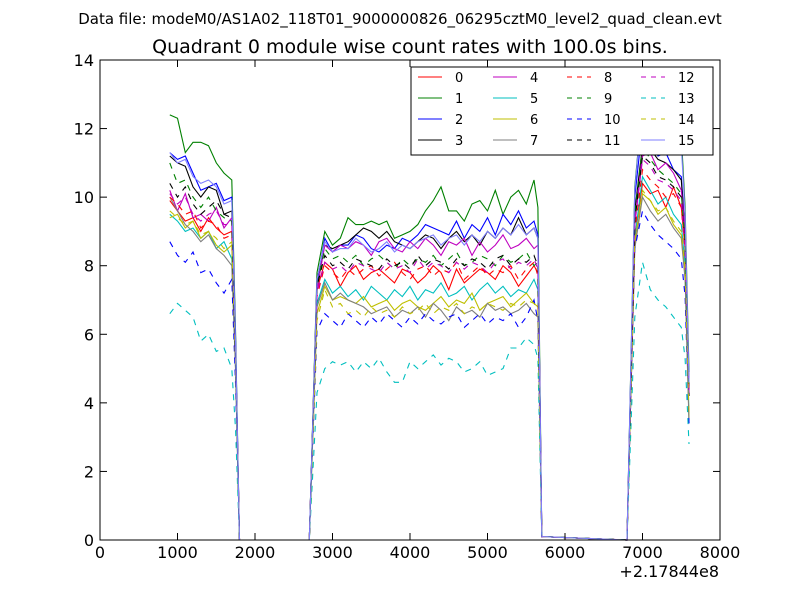 This screenshot has height=600, width=800. What do you see at coordinates (686, 141) in the screenshot?
I see `legend-label-15: 15` at bounding box center [686, 141].